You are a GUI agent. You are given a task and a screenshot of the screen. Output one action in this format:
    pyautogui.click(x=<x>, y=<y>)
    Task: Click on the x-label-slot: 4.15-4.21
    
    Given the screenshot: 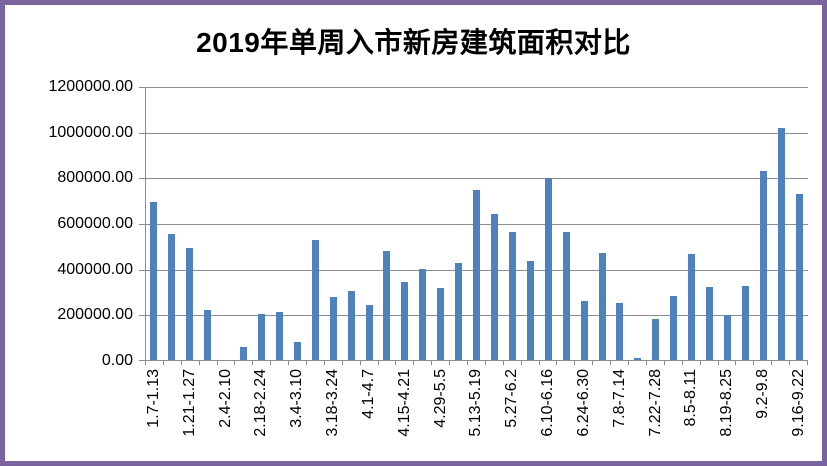 What is the action you would take?
    pyautogui.click(x=405, y=403)
    